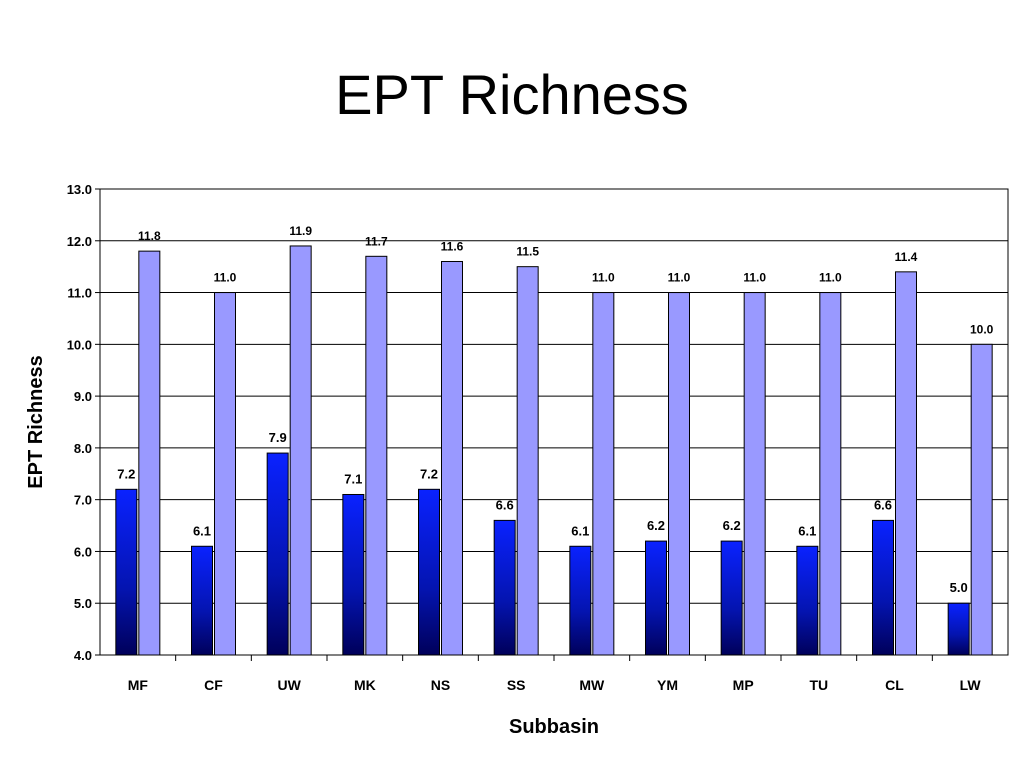 Image resolution: width=1024 pixels, height=768 pixels. Describe the element at coordinates (555, 685) in the screenshot. I see `x-tick-labels: MF CF UW MK NS SS MW YM MP TU CL LW` at that location.